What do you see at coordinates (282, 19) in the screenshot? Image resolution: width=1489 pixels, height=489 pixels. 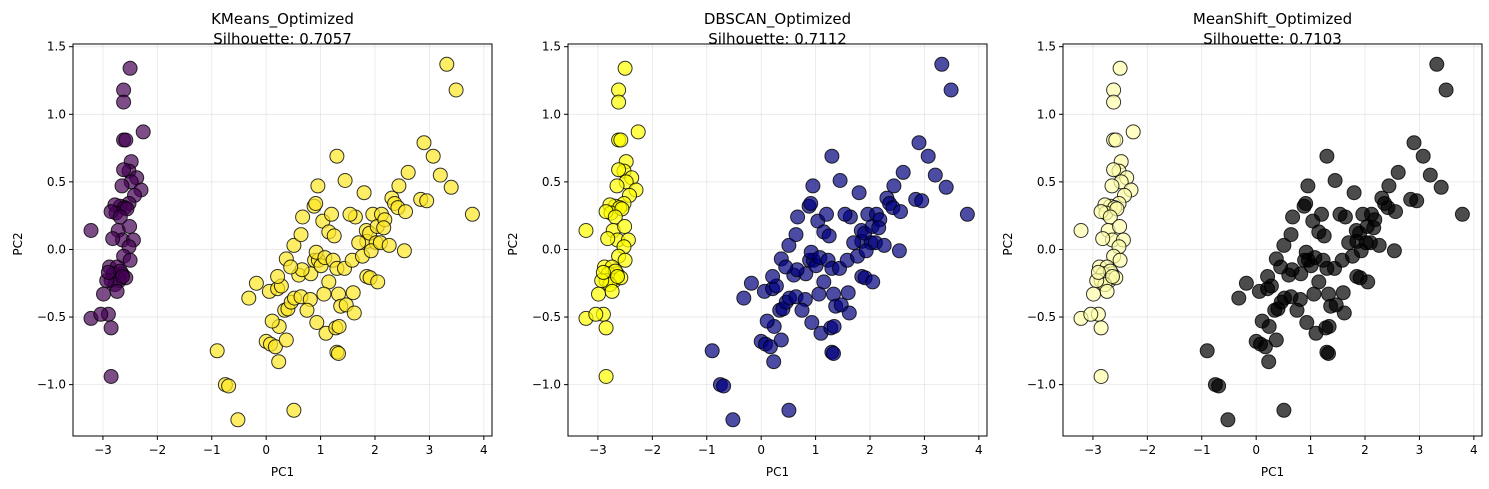 I see `subplot-title-line1: KMeans_Optimized` at bounding box center [282, 19].